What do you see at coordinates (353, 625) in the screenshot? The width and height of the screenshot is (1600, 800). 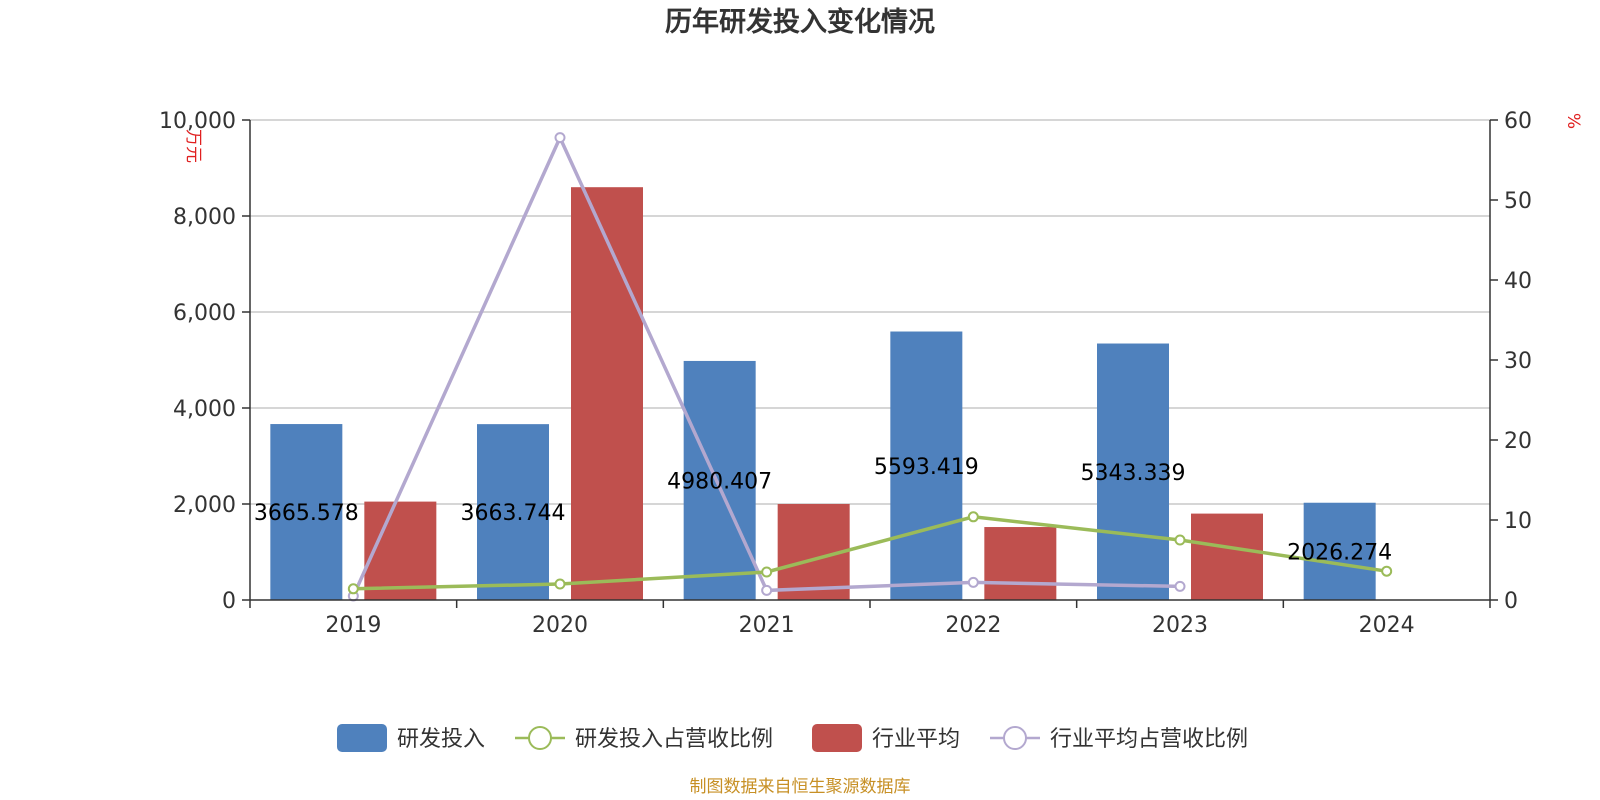 I see `x-tick-label: 2019` at bounding box center [353, 625].